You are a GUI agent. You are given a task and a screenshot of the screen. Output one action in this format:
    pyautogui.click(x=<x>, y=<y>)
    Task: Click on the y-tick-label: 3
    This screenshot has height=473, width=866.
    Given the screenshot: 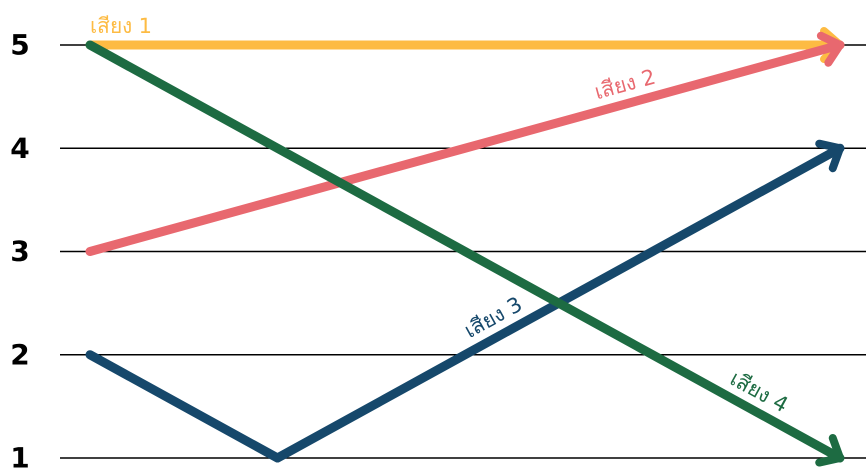 What is the action you would take?
    pyautogui.click(x=20, y=251)
    